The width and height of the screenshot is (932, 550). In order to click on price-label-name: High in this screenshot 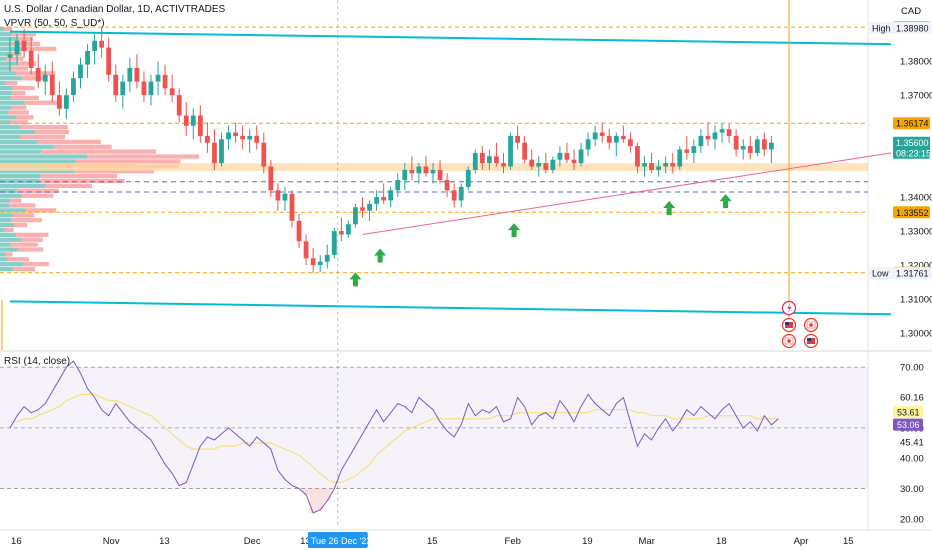, I will do `click(881, 28)`.